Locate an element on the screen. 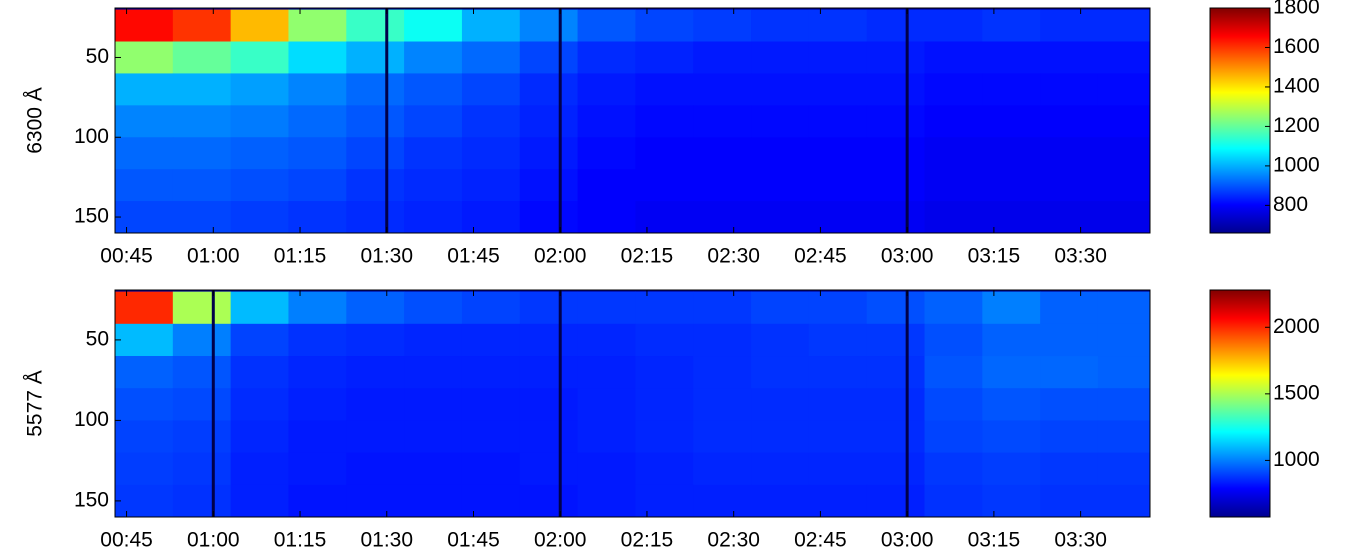 This screenshot has width=1369, height=555. colorbar-tick-label: 2000 is located at coordinates (1296, 326).